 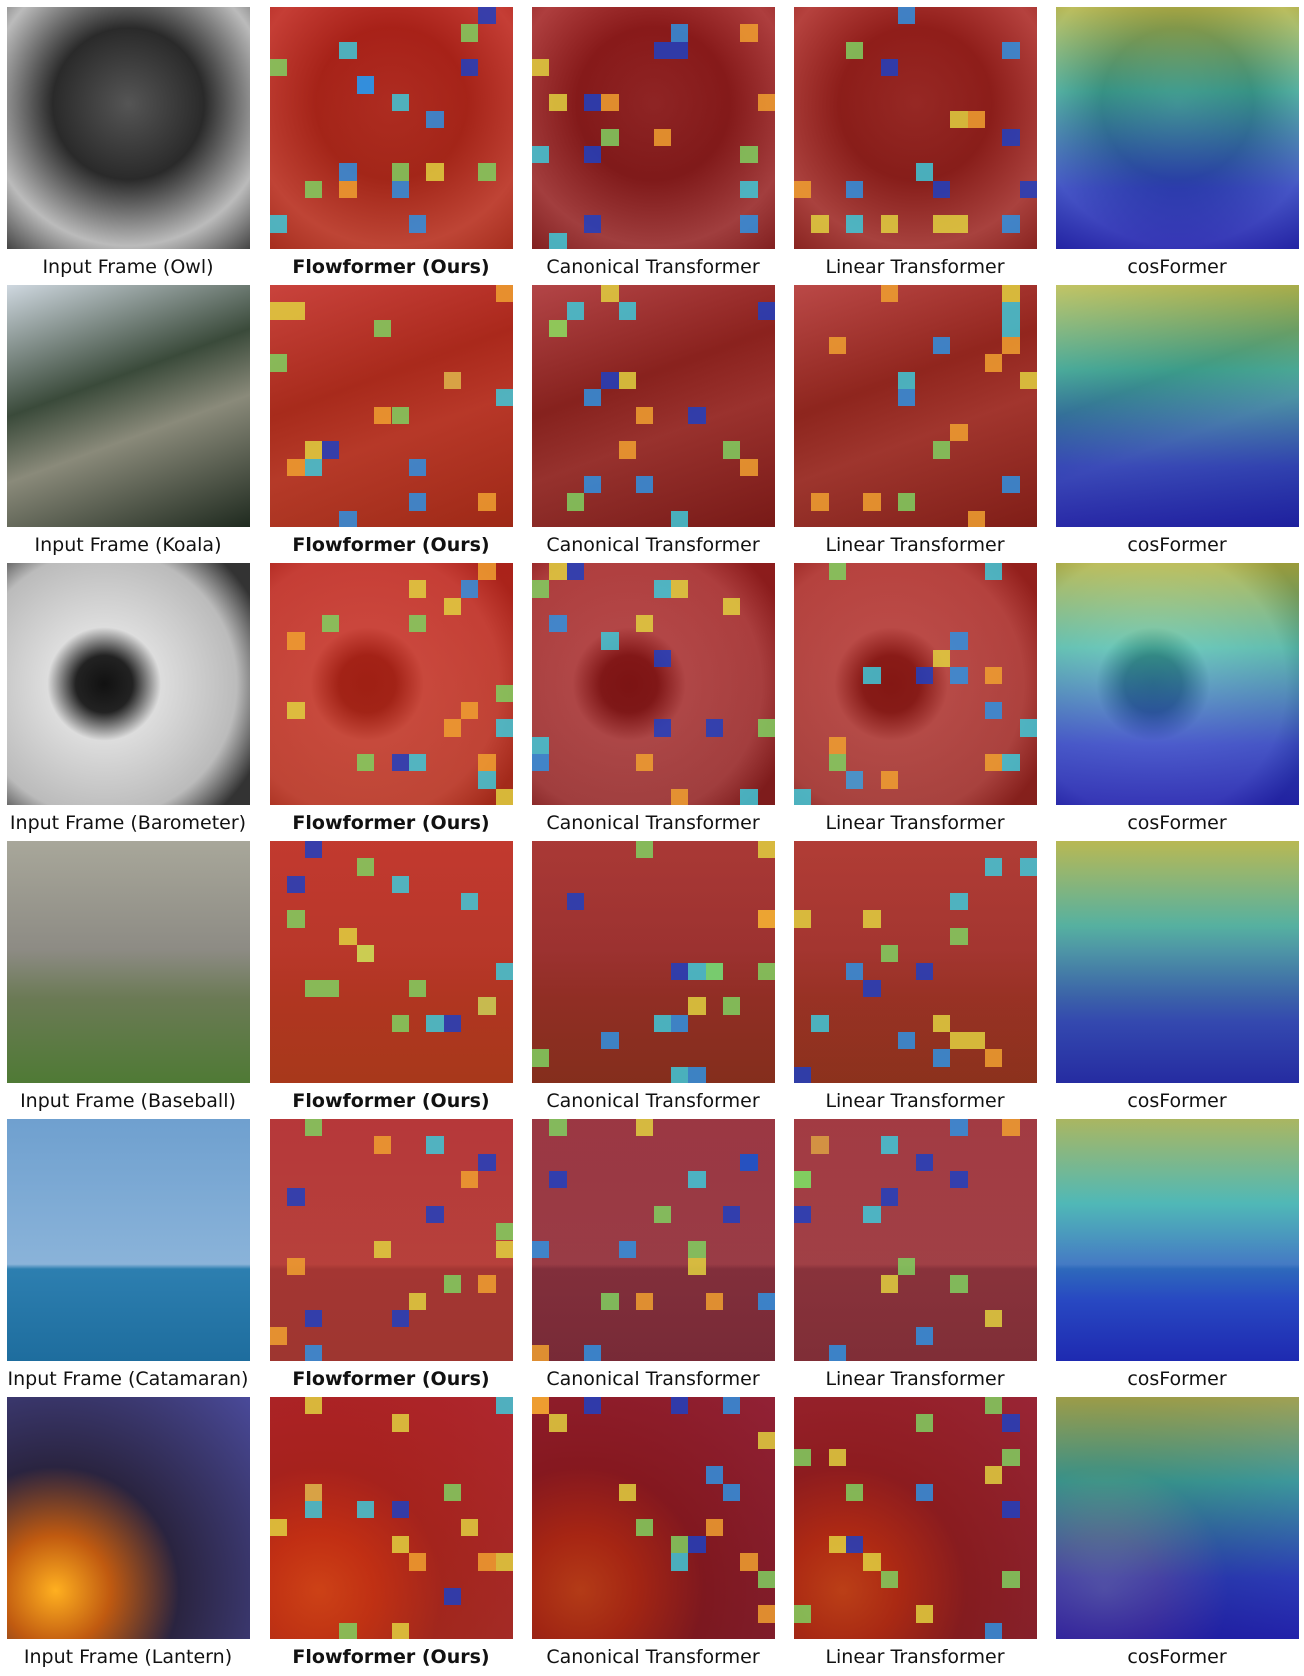 I want to click on caption: Flowformer (Ours), so click(x=391, y=1379).